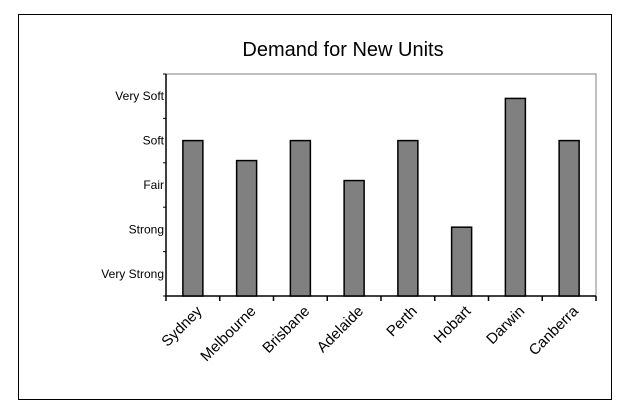 The image size is (632, 402). I want to click on y-tick-label: Soft, so click(154, 141).